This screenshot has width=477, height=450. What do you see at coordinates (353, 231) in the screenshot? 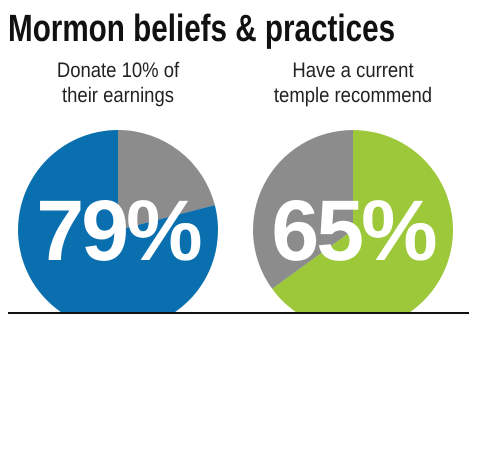
I see `data-label: 65%` at bounding box center [353, 231].